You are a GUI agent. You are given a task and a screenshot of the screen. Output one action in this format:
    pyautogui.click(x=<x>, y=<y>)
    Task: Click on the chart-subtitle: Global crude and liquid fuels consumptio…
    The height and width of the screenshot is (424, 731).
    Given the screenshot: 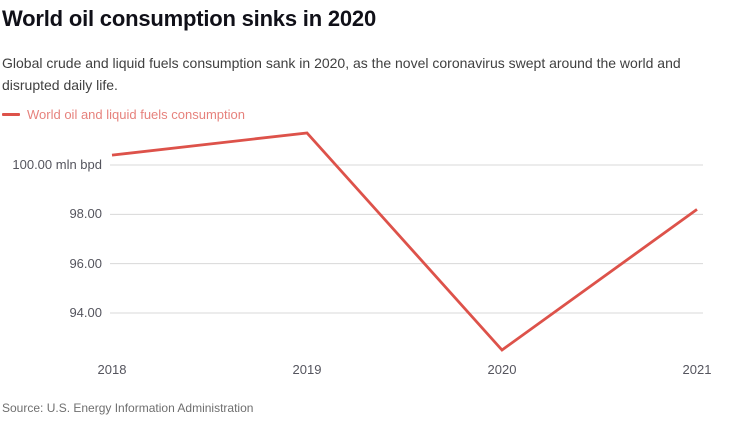 What is the action you would take?
    pyautogui.click(x=341, y=74)
    